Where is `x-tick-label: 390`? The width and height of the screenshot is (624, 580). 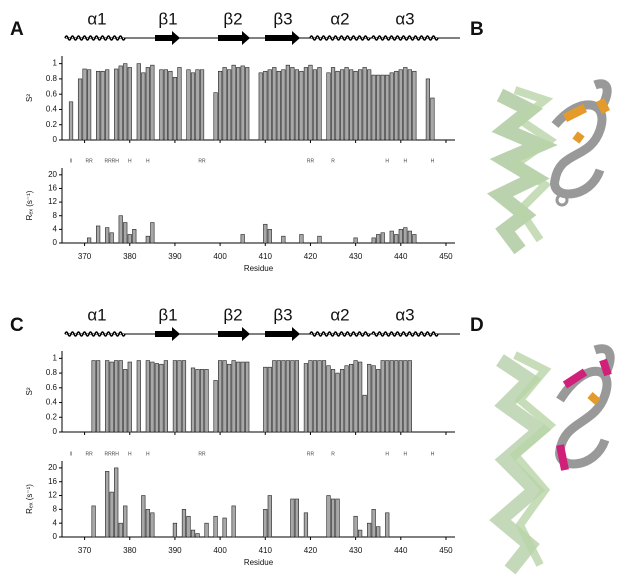
x-tick-label: 390 is located at coordinates (175, 550).